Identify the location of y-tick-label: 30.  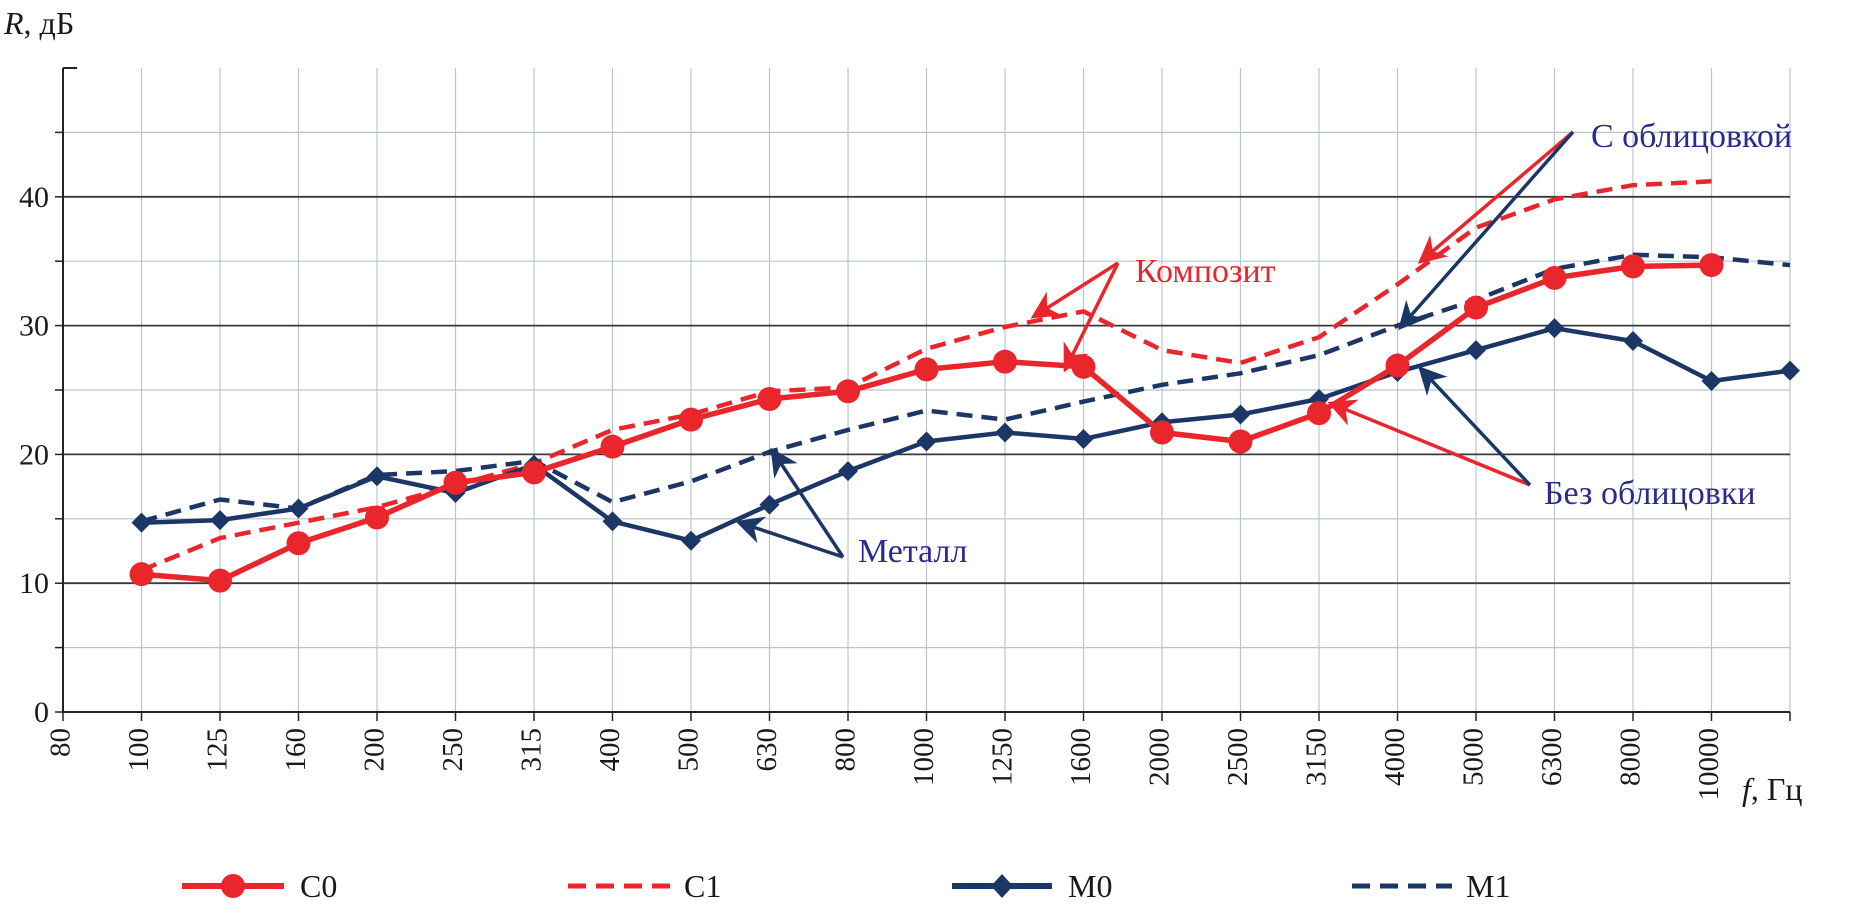
(34, 326).